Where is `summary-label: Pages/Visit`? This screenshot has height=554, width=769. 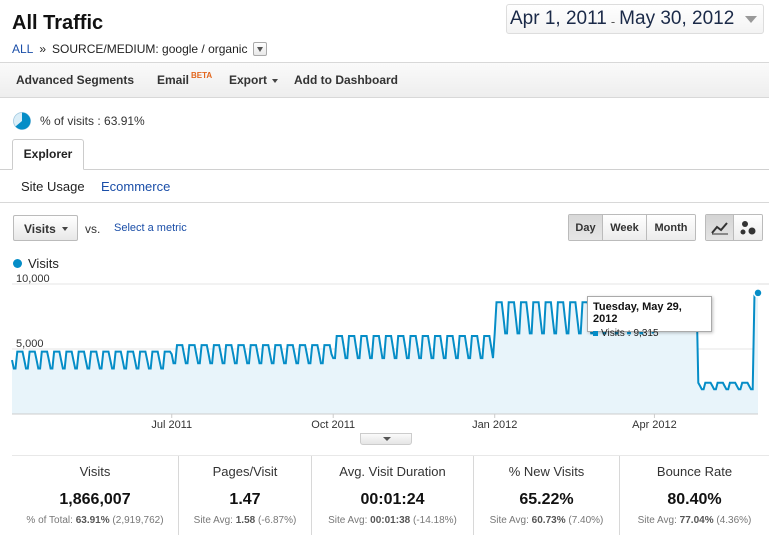
summary-label: Pages/Visit is located at coordinates (245, 471).